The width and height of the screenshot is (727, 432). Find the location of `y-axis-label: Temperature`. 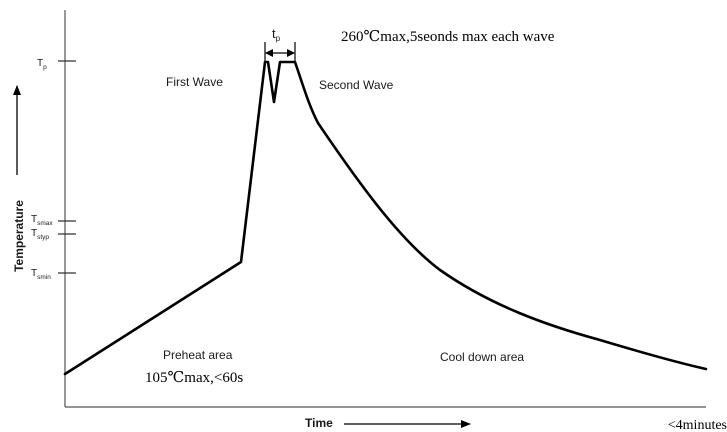

y-axis-label: Temperature is located at coordinates (19, 236).